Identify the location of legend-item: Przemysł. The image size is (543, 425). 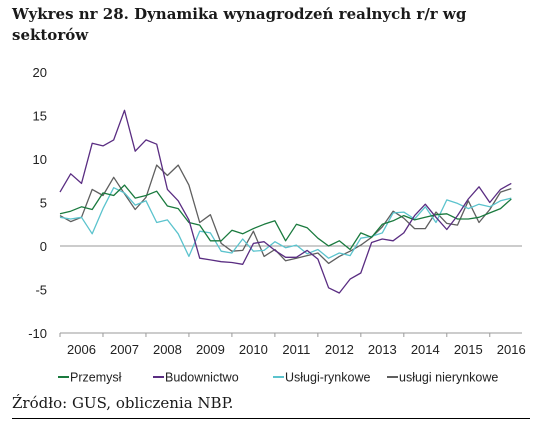
(90, 378).